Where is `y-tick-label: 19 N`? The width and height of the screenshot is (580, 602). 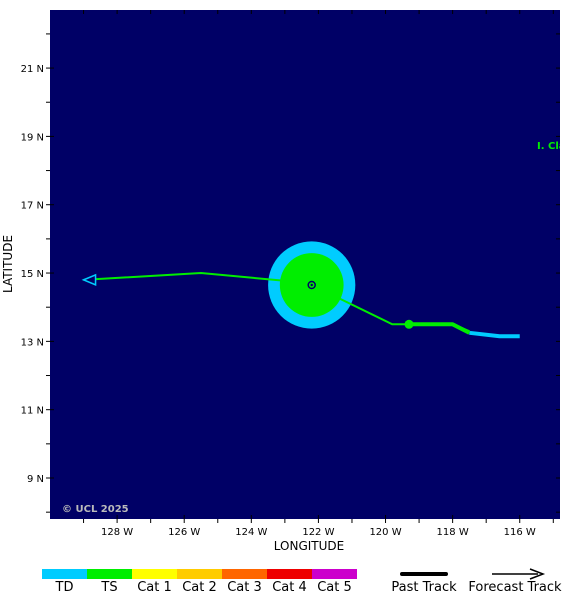 y-tick-label: 19 N is located at coordinates (32, 137).